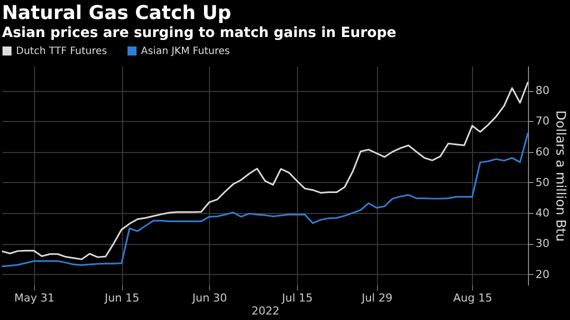  Describe the element at coordinates (117, 13) in the screenshot. I see `chart-title: Natural Gas Catch Up` at that location.